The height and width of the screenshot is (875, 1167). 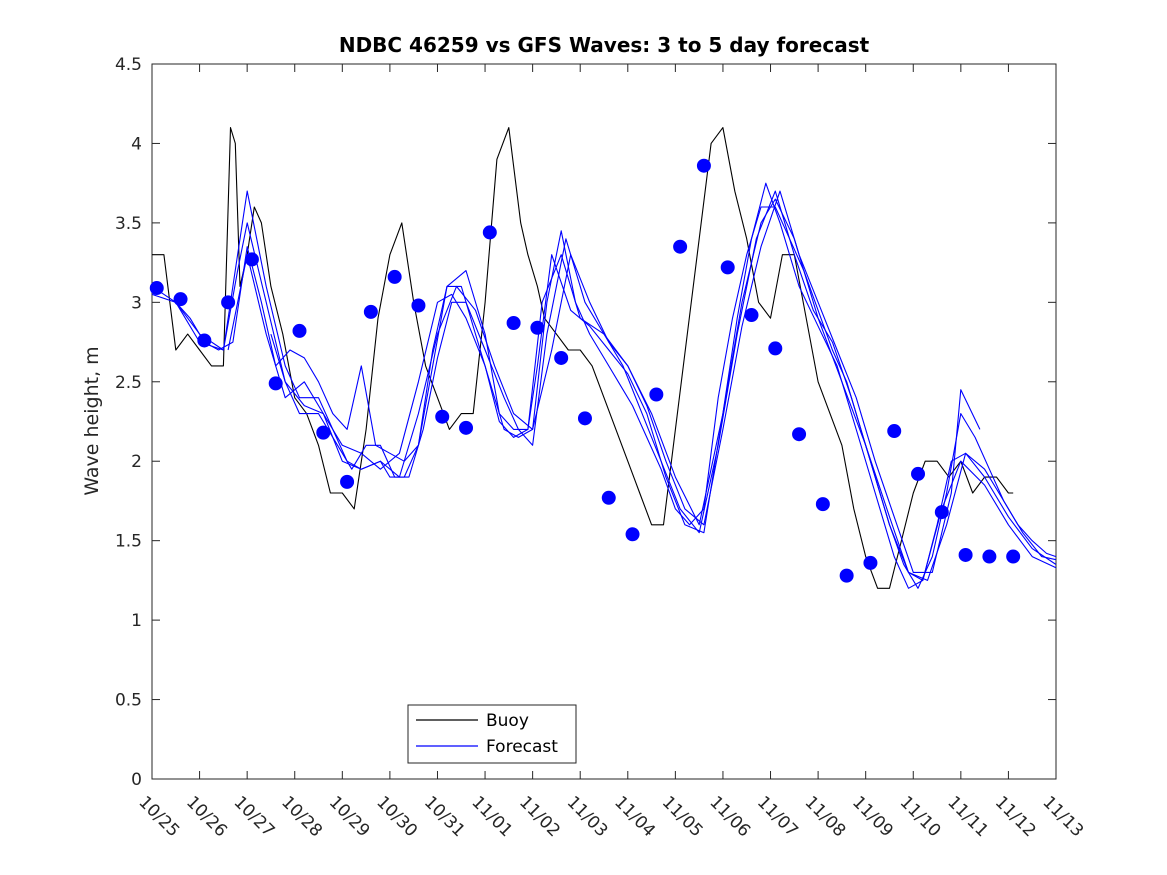 I want to click on legend-label-forecast: Forecast, so click(x=522, y=747).